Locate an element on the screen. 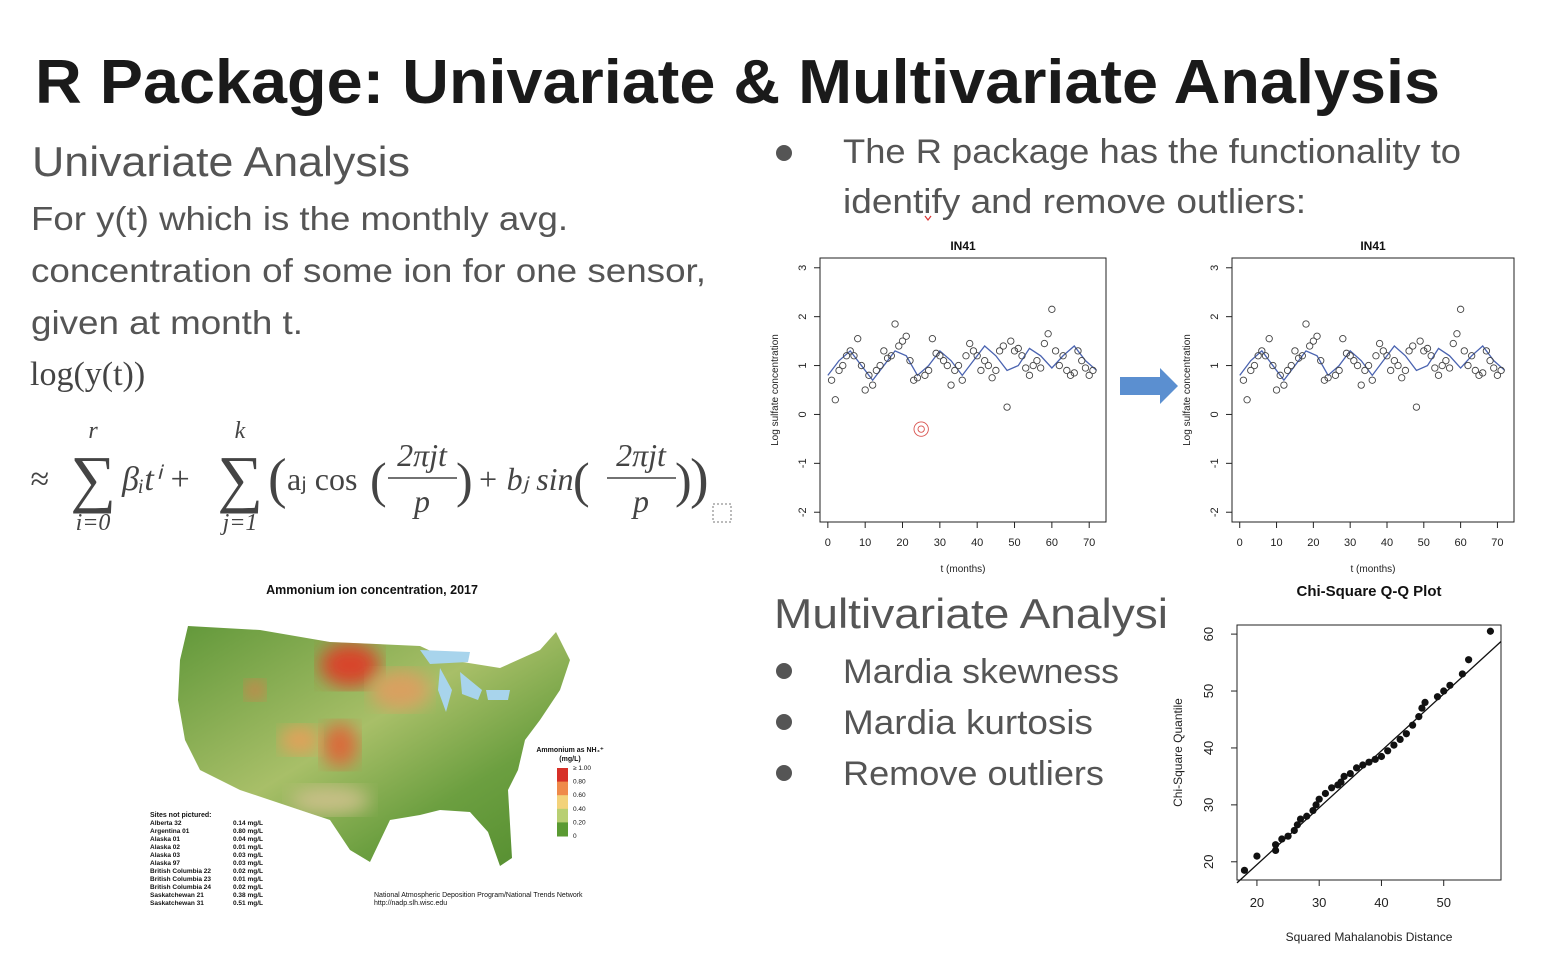 This screenshot has height=972, width=1550. y-tick-label: 60 is located at coordinates (1208, 634).